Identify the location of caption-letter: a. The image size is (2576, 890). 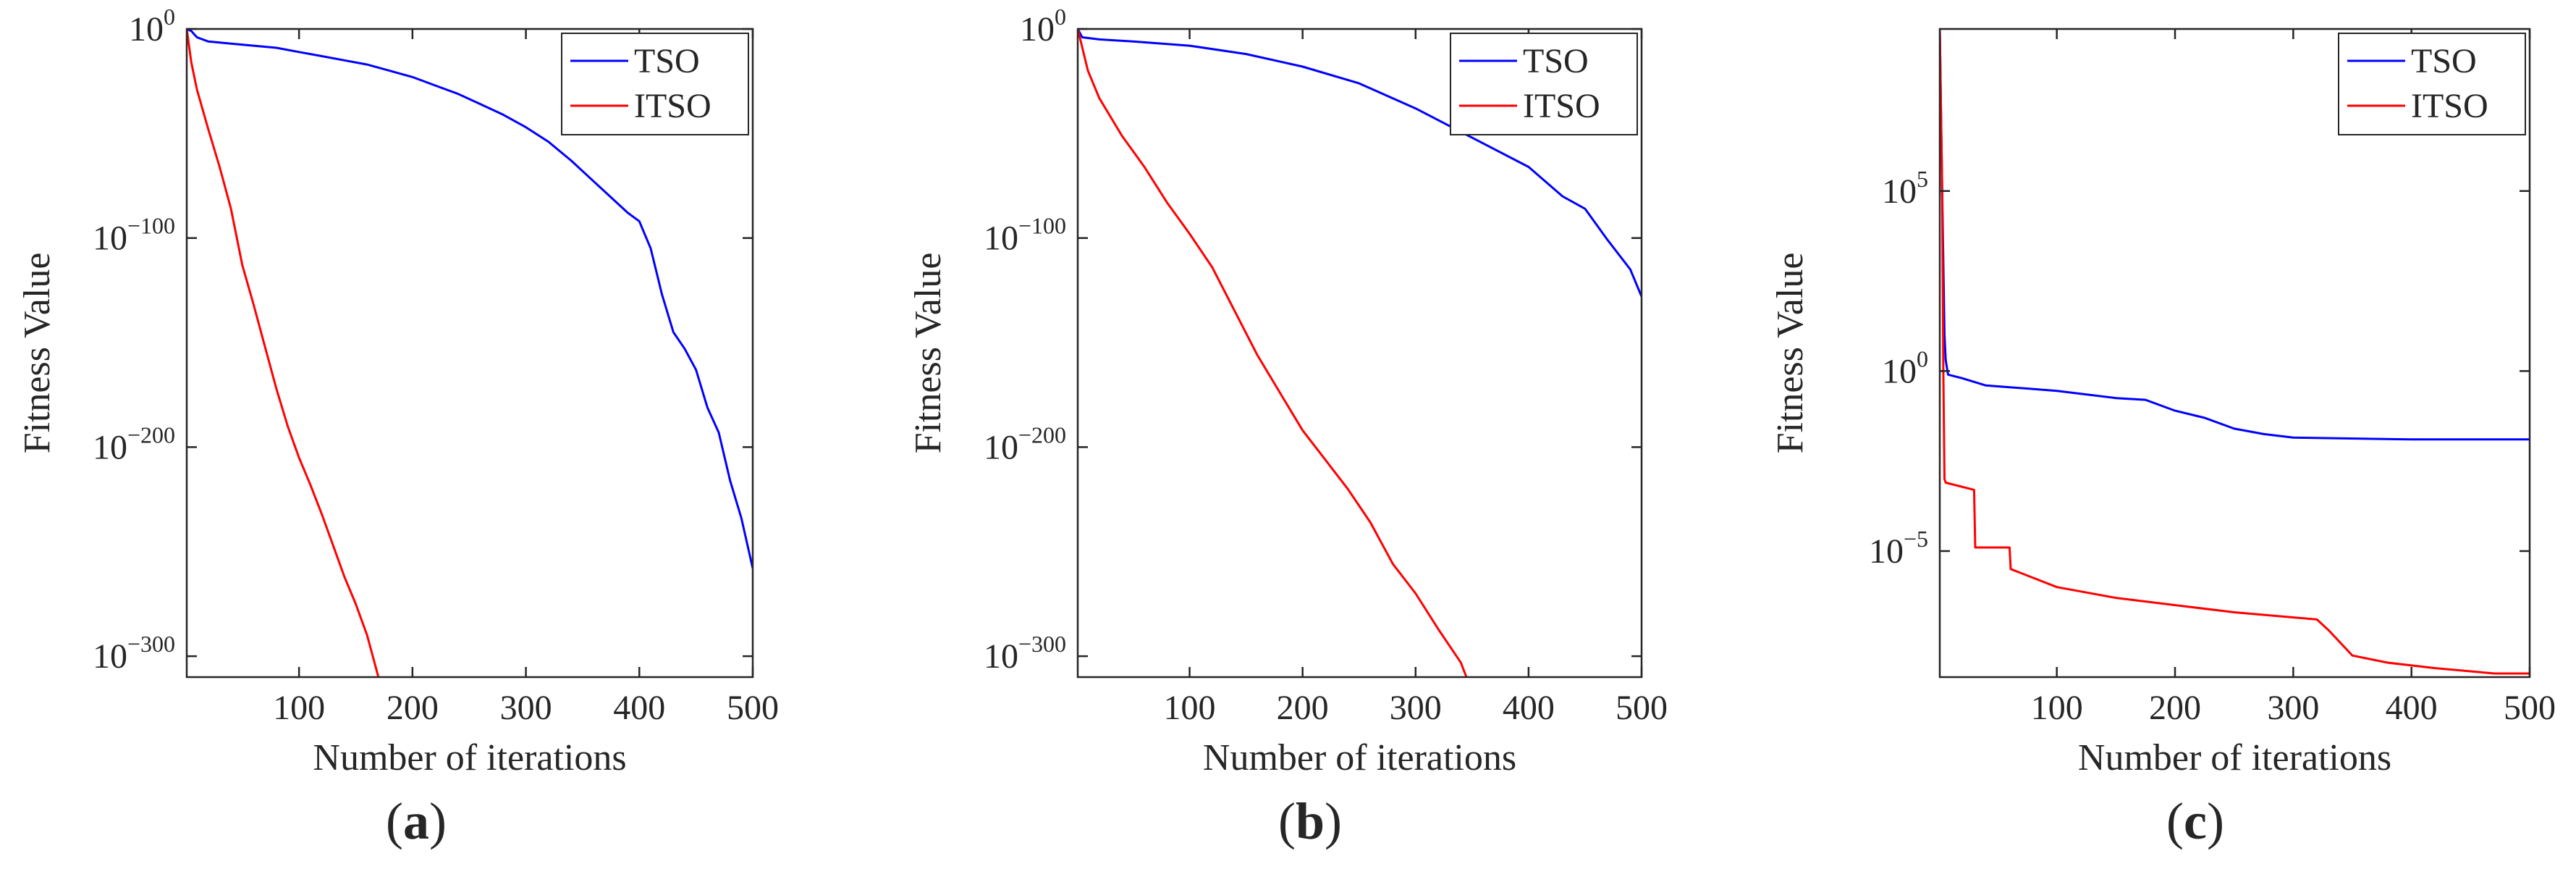
(416, 821).